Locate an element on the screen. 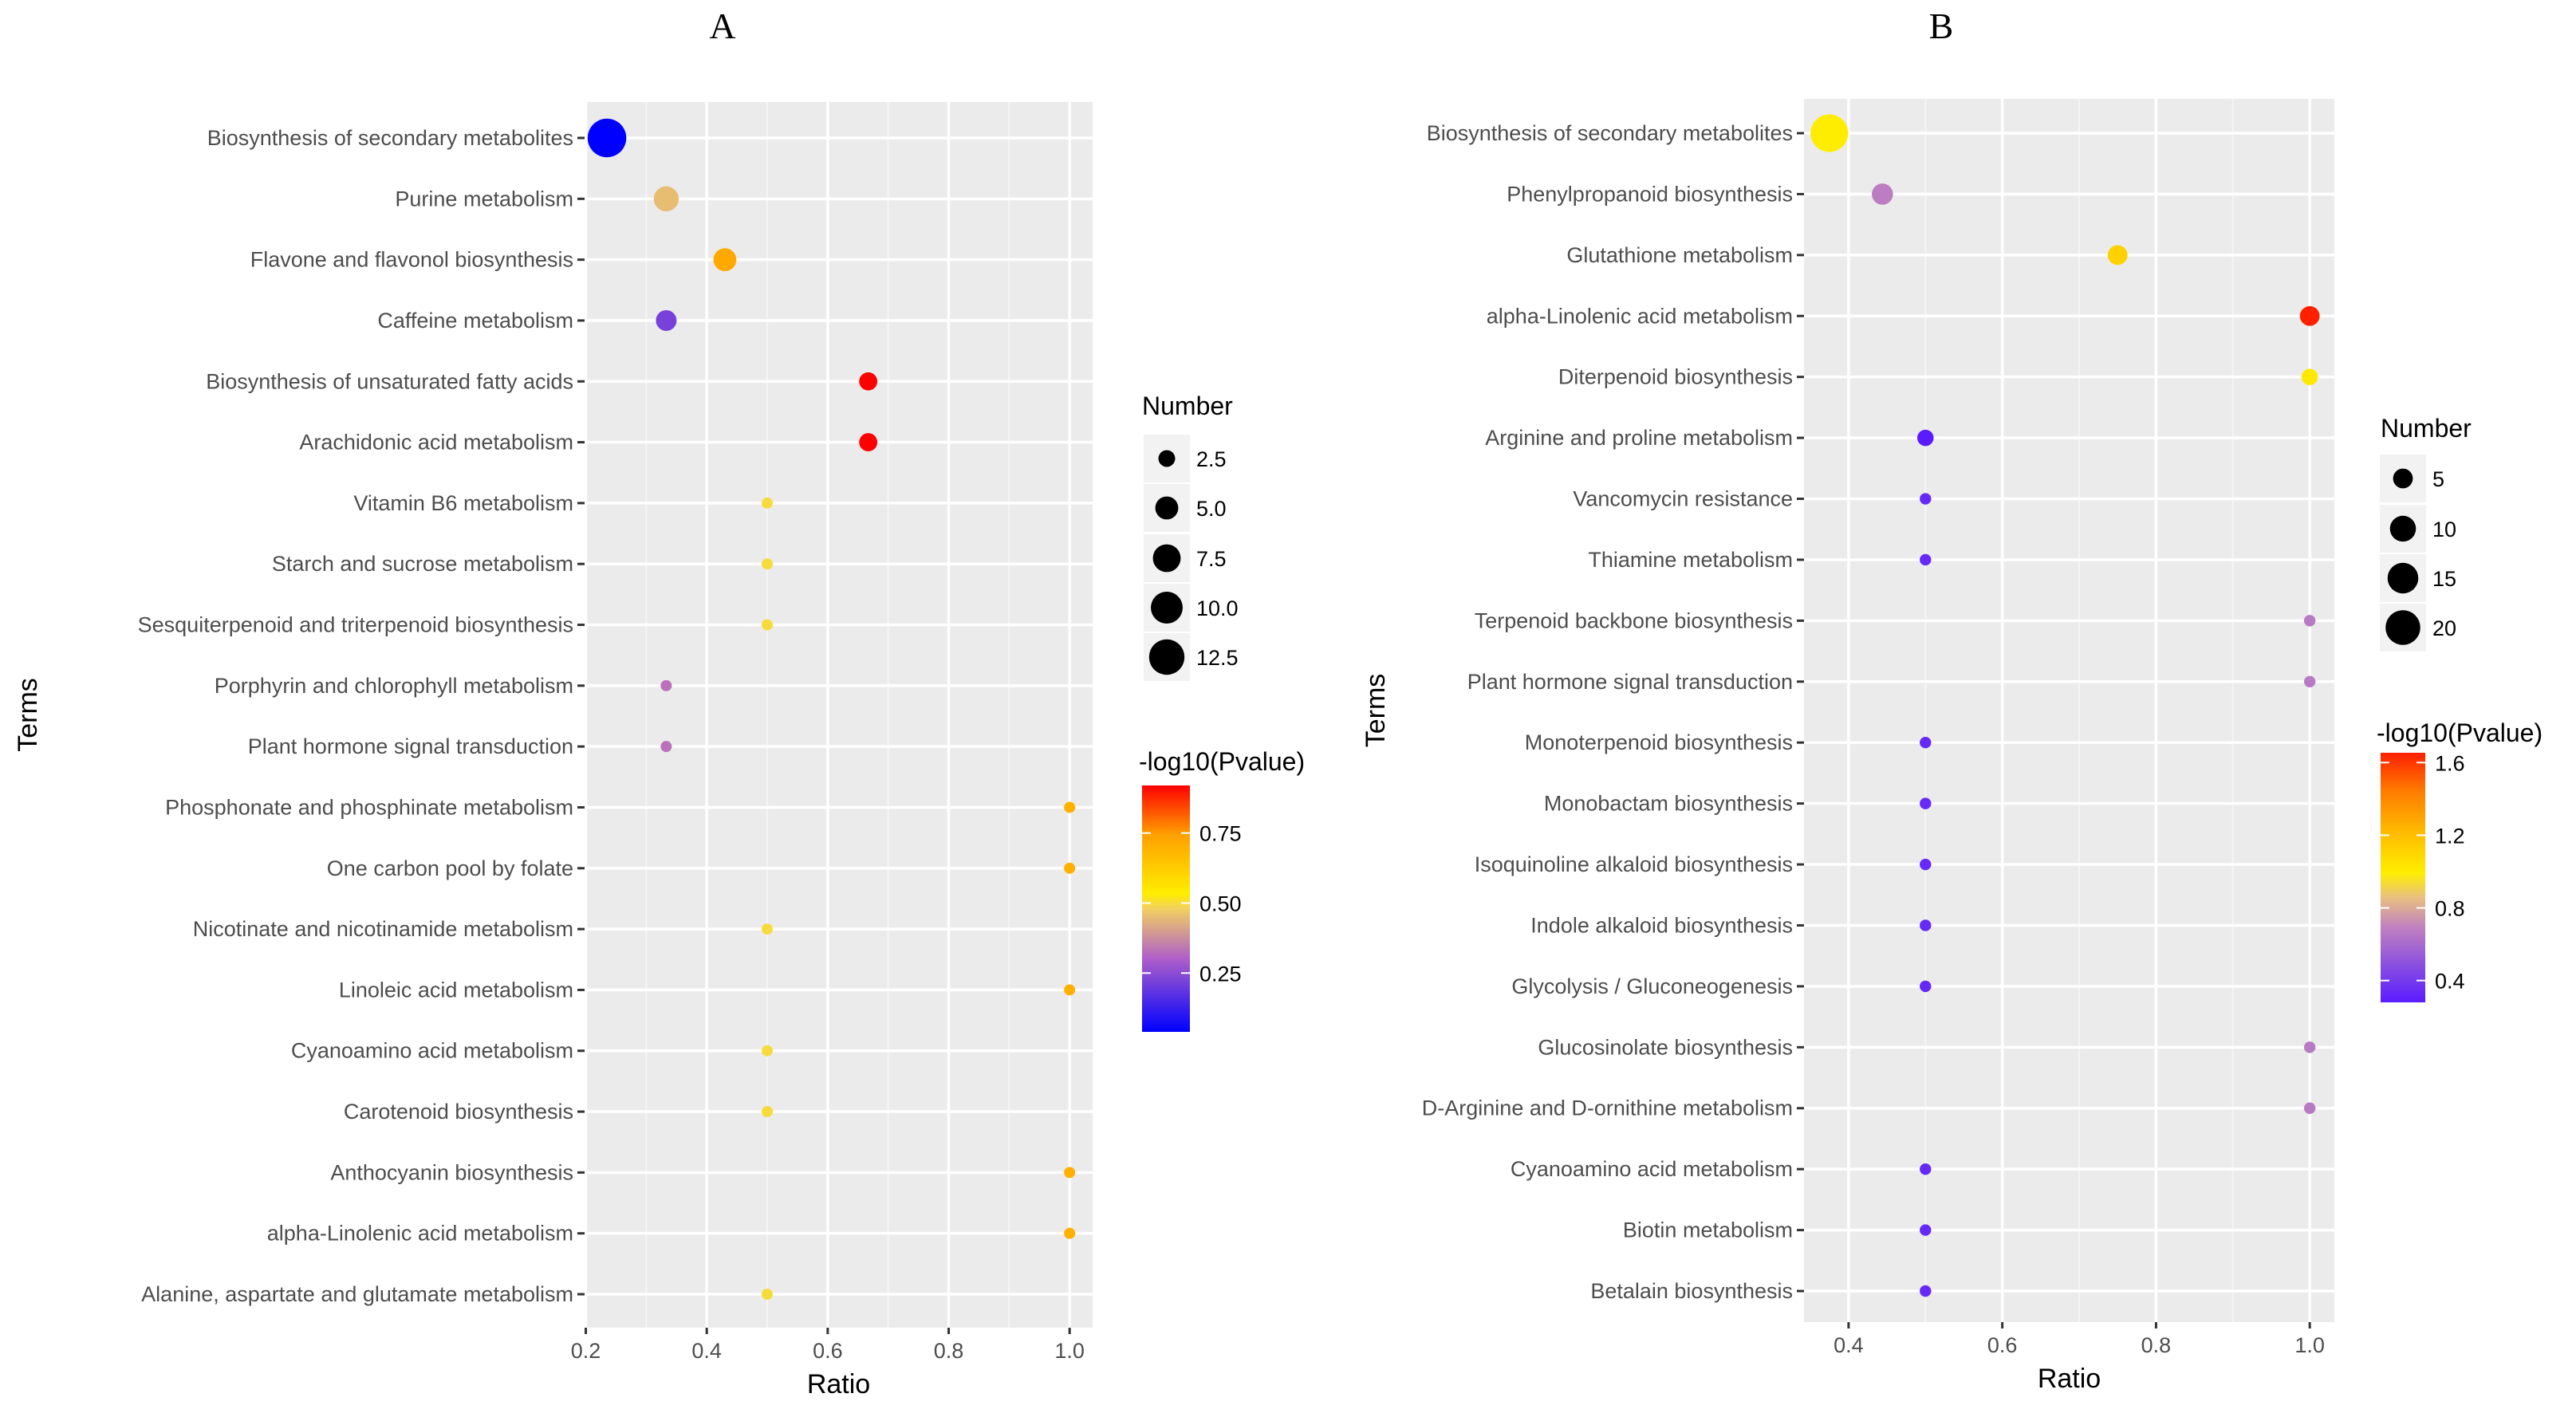 This screenshot has width=2576, height=1421. y-tick-label: Purine metabolism is located at coordinates (484, 199).